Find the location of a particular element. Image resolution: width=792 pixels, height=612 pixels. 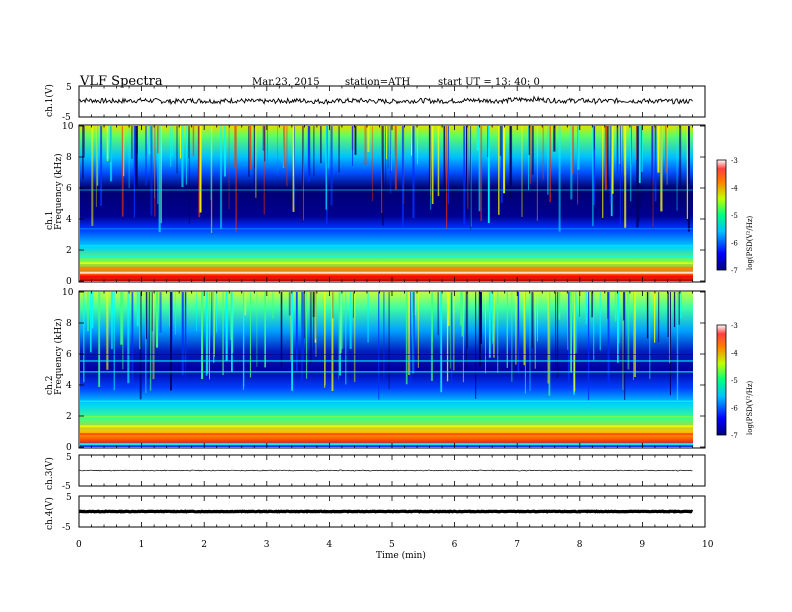

ch2-colorbar-label: log(PSD(V²/Hz) is located at coordinates (750, 407).